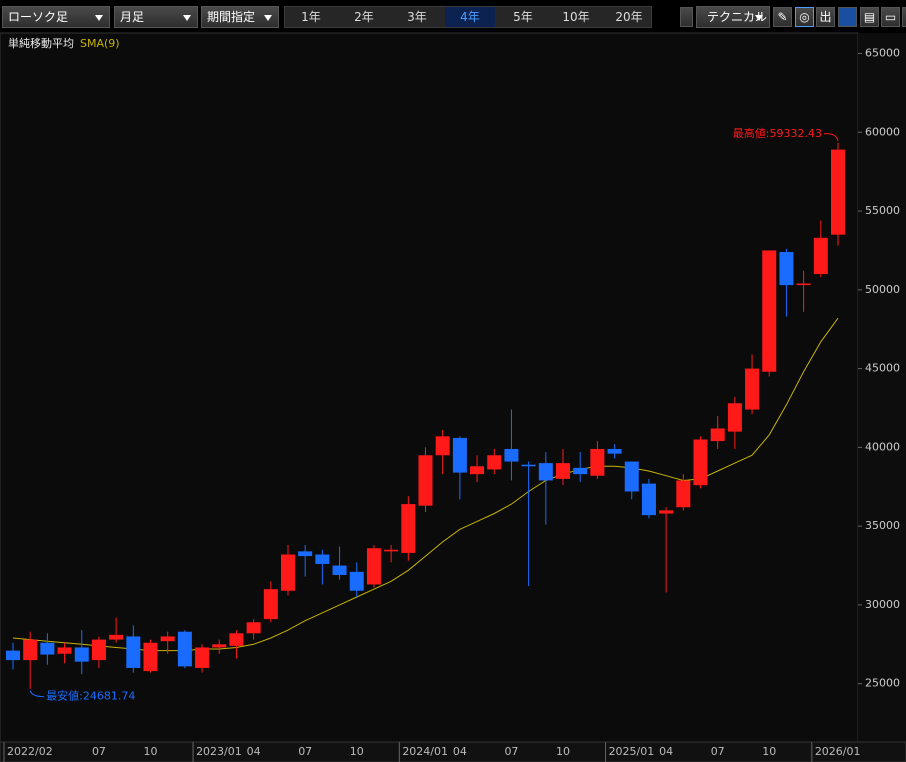 The width and height of the screenshot is (906, 762). I want to click on range-select: 期間指定, so click(240, 17).